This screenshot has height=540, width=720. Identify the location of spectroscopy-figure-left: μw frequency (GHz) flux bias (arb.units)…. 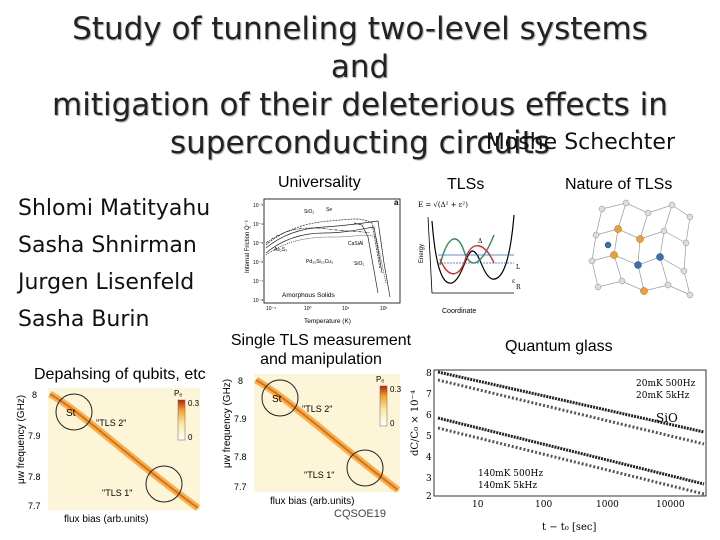
(113, 455).